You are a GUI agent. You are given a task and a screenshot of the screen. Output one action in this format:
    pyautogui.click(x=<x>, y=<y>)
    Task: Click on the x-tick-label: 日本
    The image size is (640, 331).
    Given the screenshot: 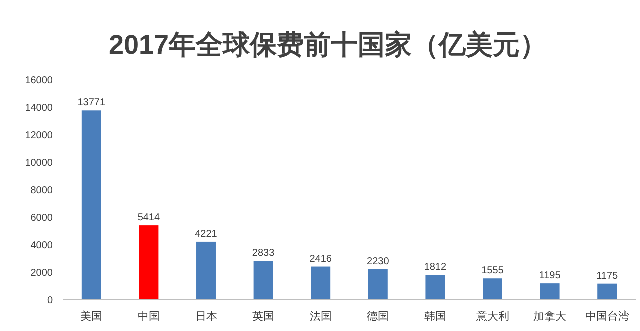 What is the action you would take?
    pyautogui.click(x=206, y=316)
    